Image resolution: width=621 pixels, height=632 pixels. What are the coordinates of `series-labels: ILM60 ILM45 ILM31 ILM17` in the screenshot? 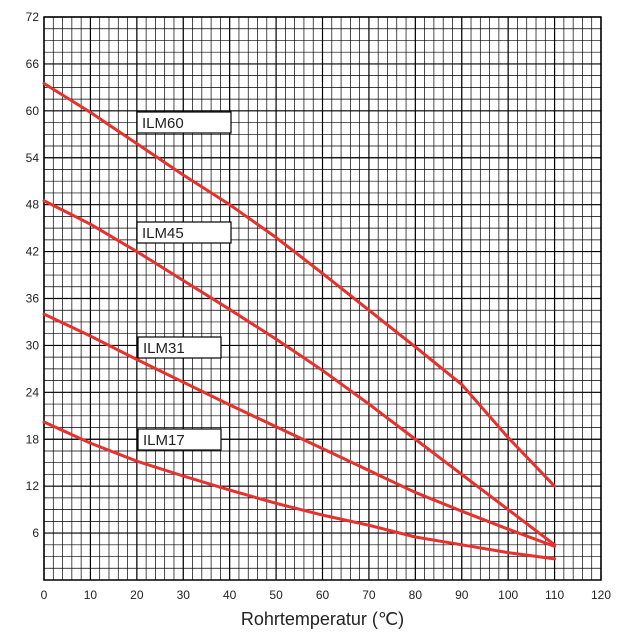 It's located at (184, 281).